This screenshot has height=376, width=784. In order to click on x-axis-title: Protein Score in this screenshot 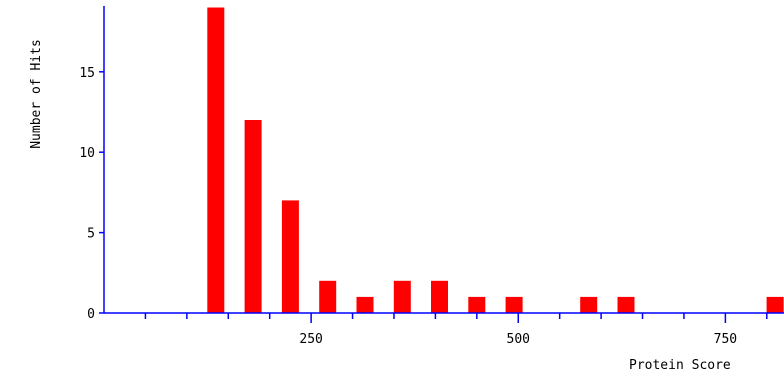, I will do `click(680, 365)`.